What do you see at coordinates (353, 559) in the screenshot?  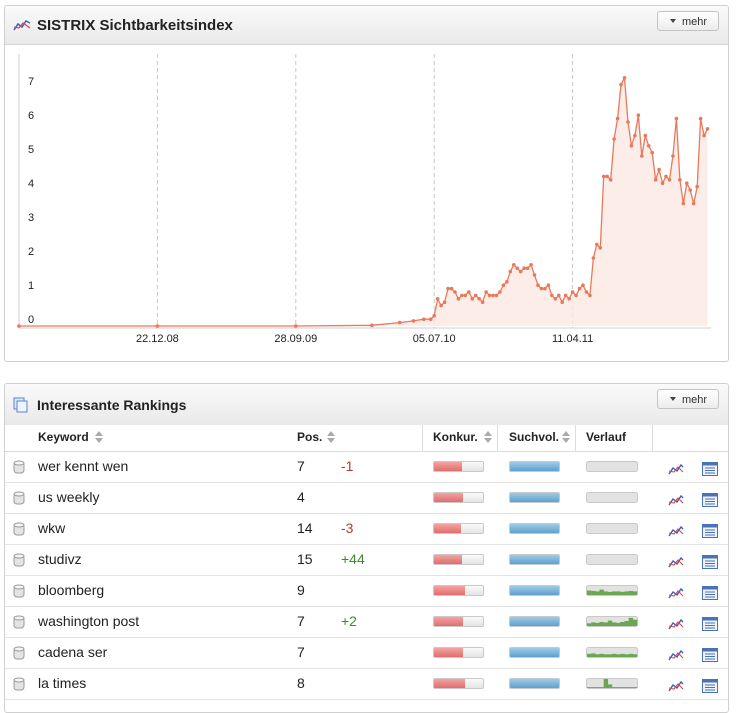 I see `position-change: +44` at bounding box center [353, 559].